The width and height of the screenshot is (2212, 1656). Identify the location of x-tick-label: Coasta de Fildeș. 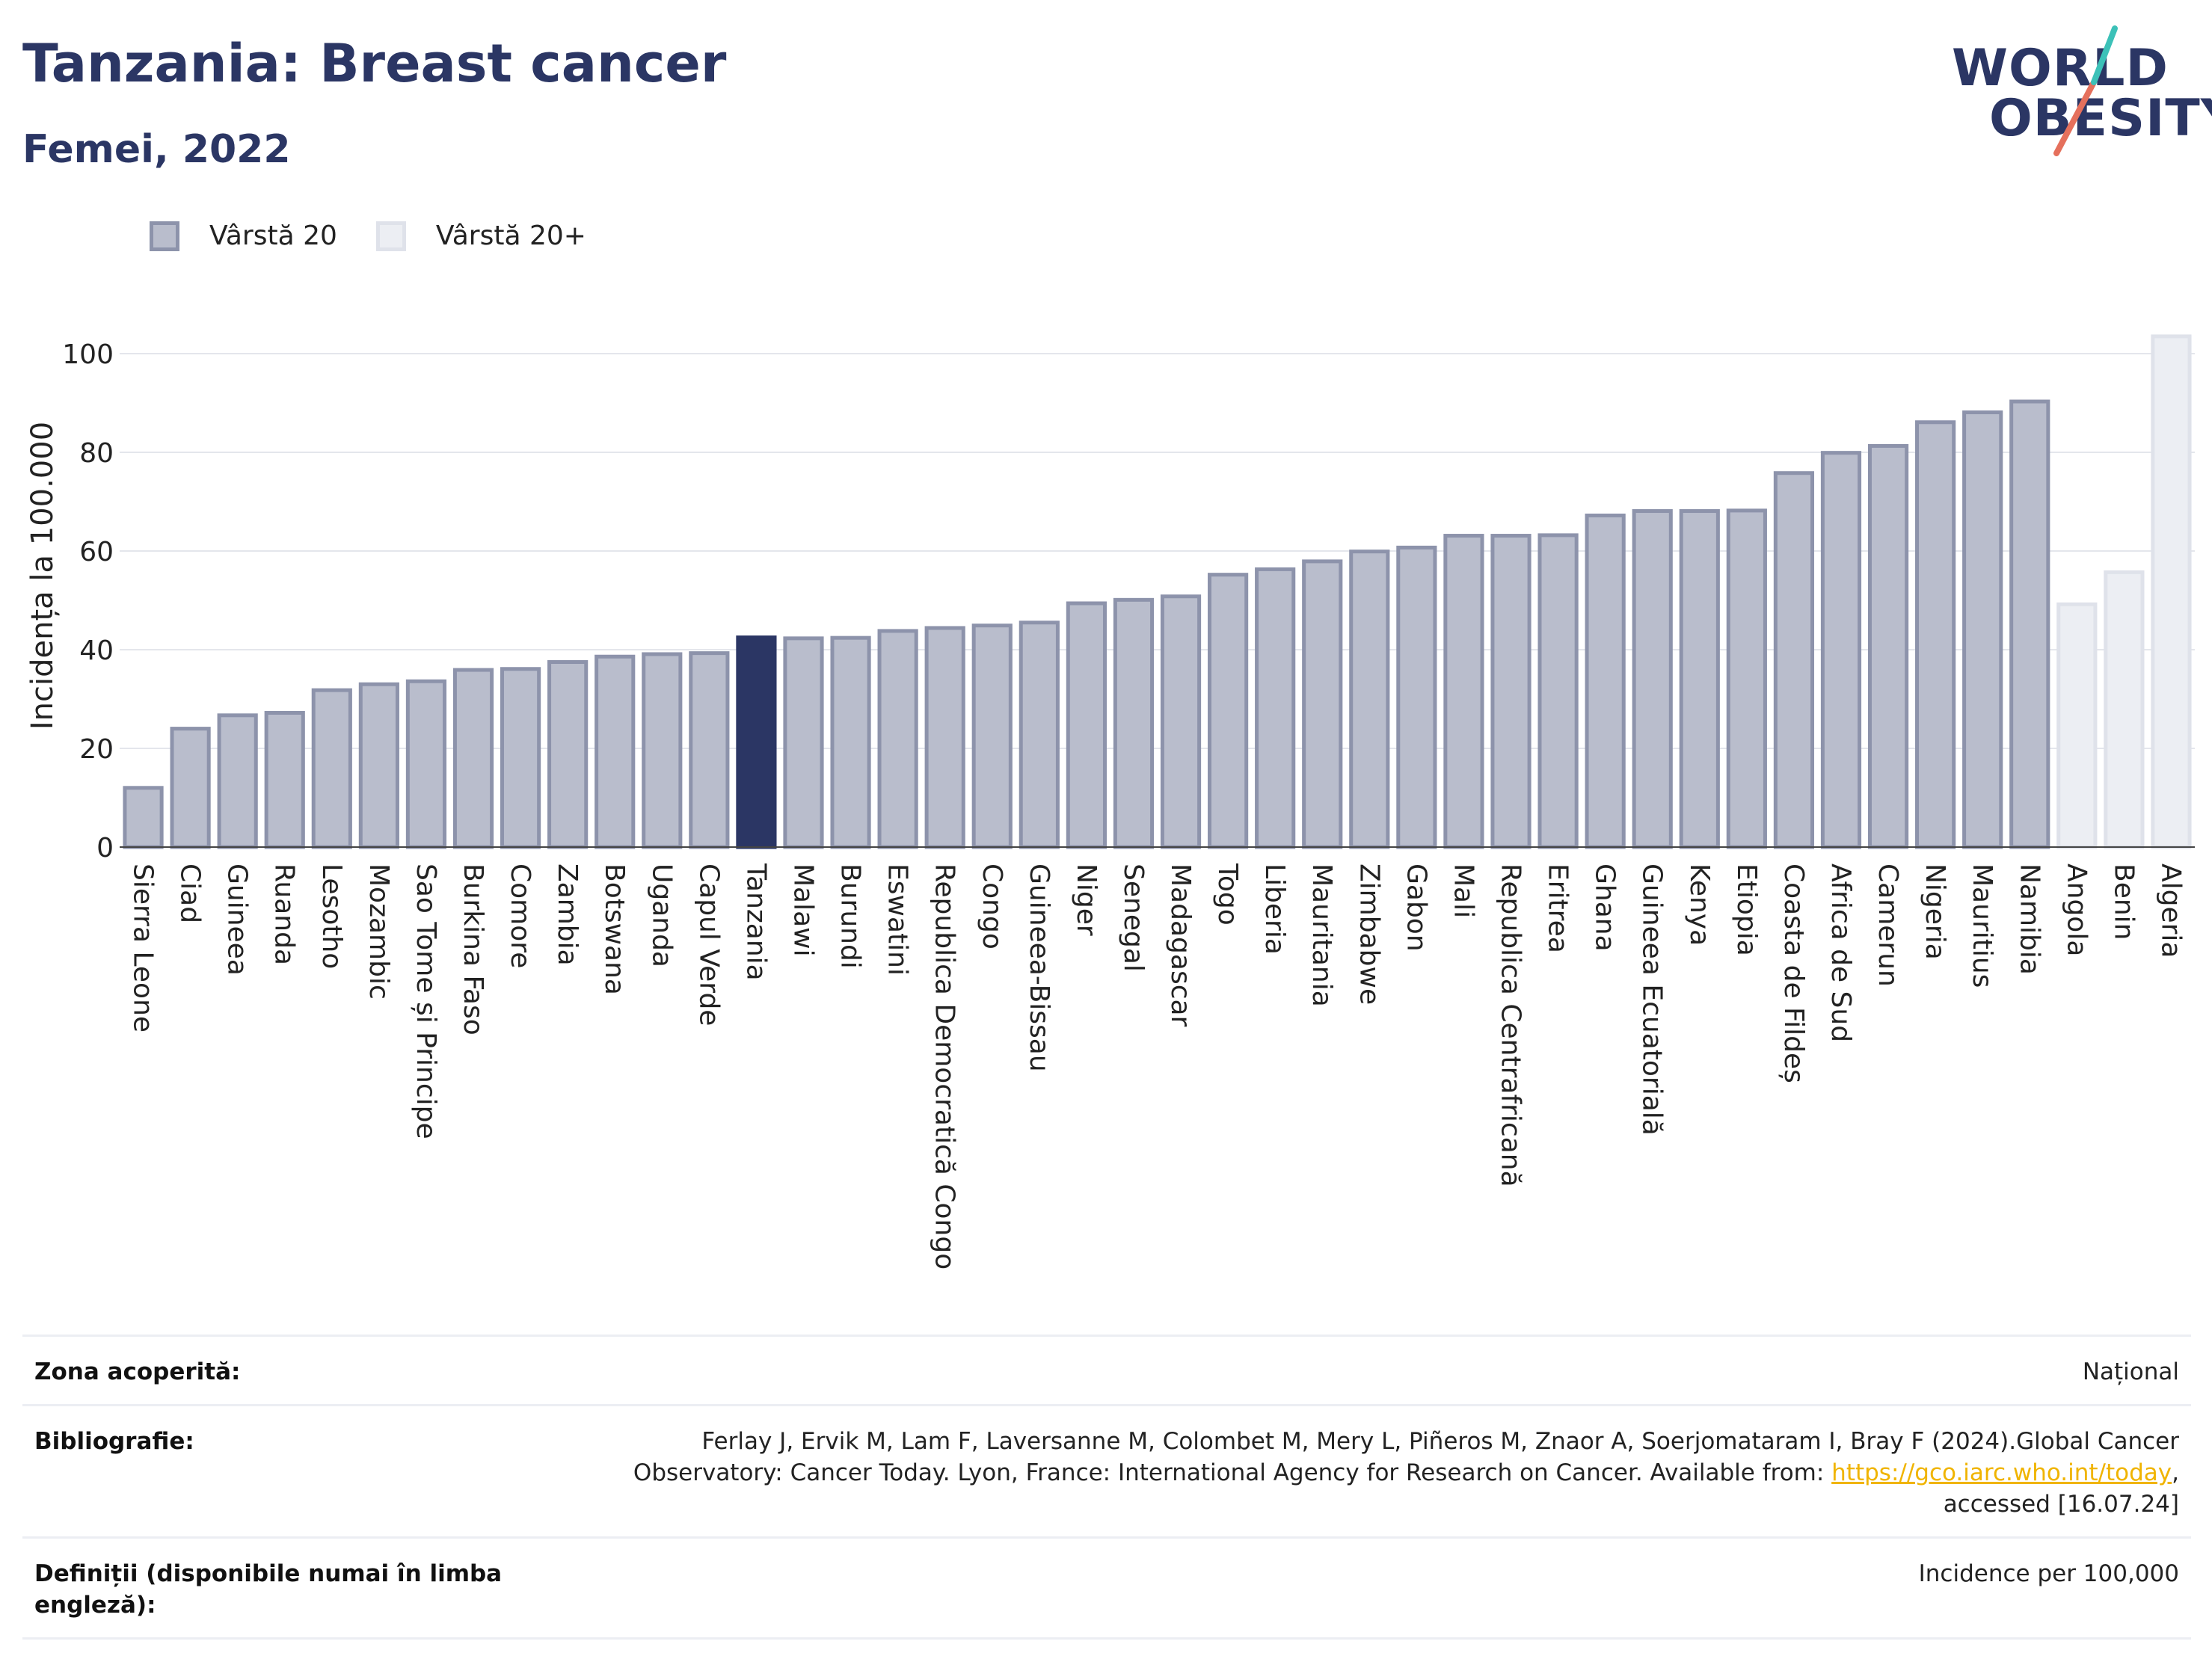
(1793, 973).